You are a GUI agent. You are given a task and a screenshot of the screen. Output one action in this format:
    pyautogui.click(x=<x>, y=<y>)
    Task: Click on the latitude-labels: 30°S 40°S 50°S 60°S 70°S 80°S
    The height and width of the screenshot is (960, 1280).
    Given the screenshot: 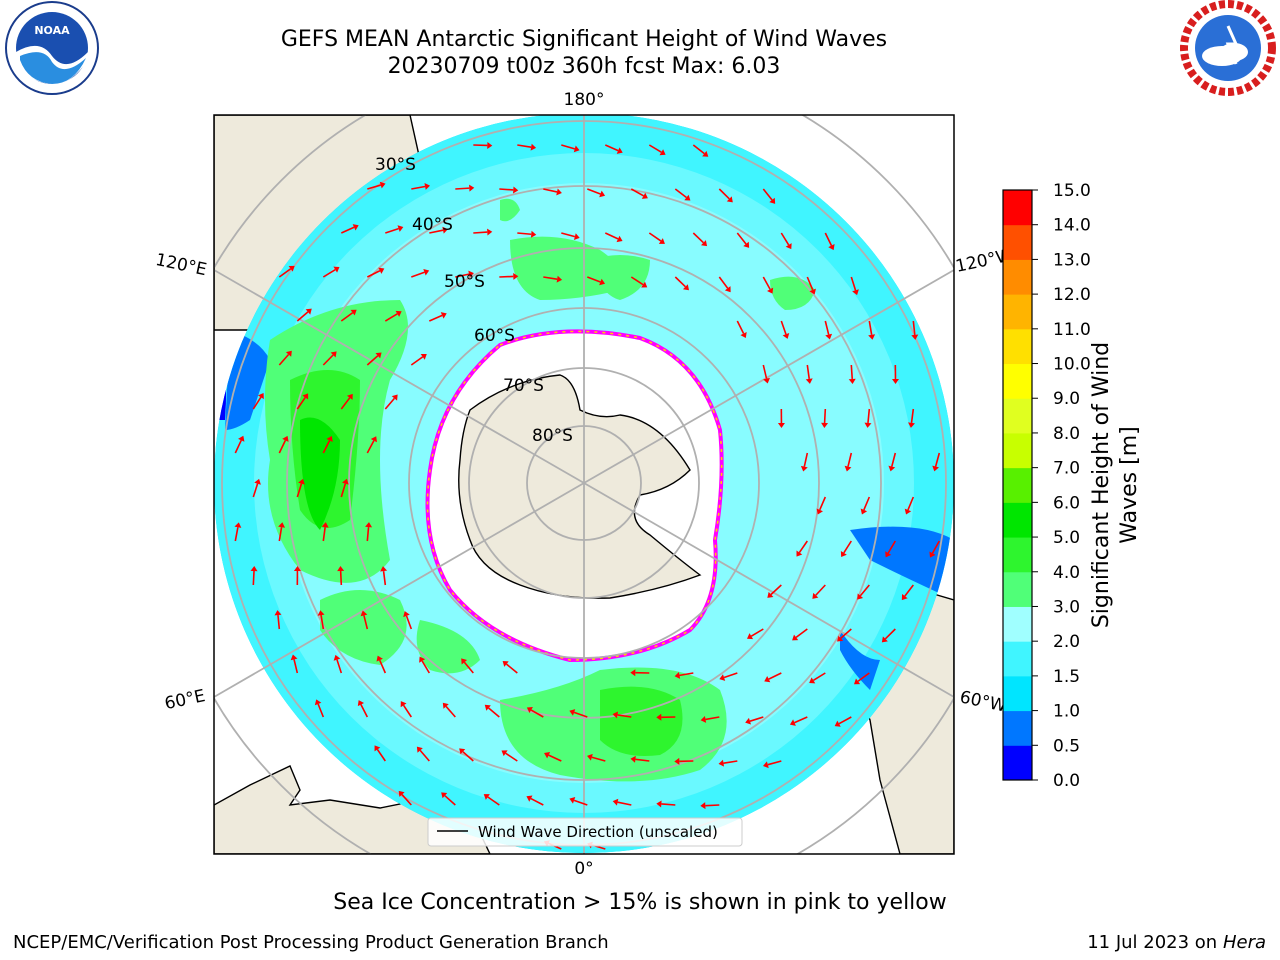 What is the action you would take?
    pyautogui.click(x=474, y=300)
    